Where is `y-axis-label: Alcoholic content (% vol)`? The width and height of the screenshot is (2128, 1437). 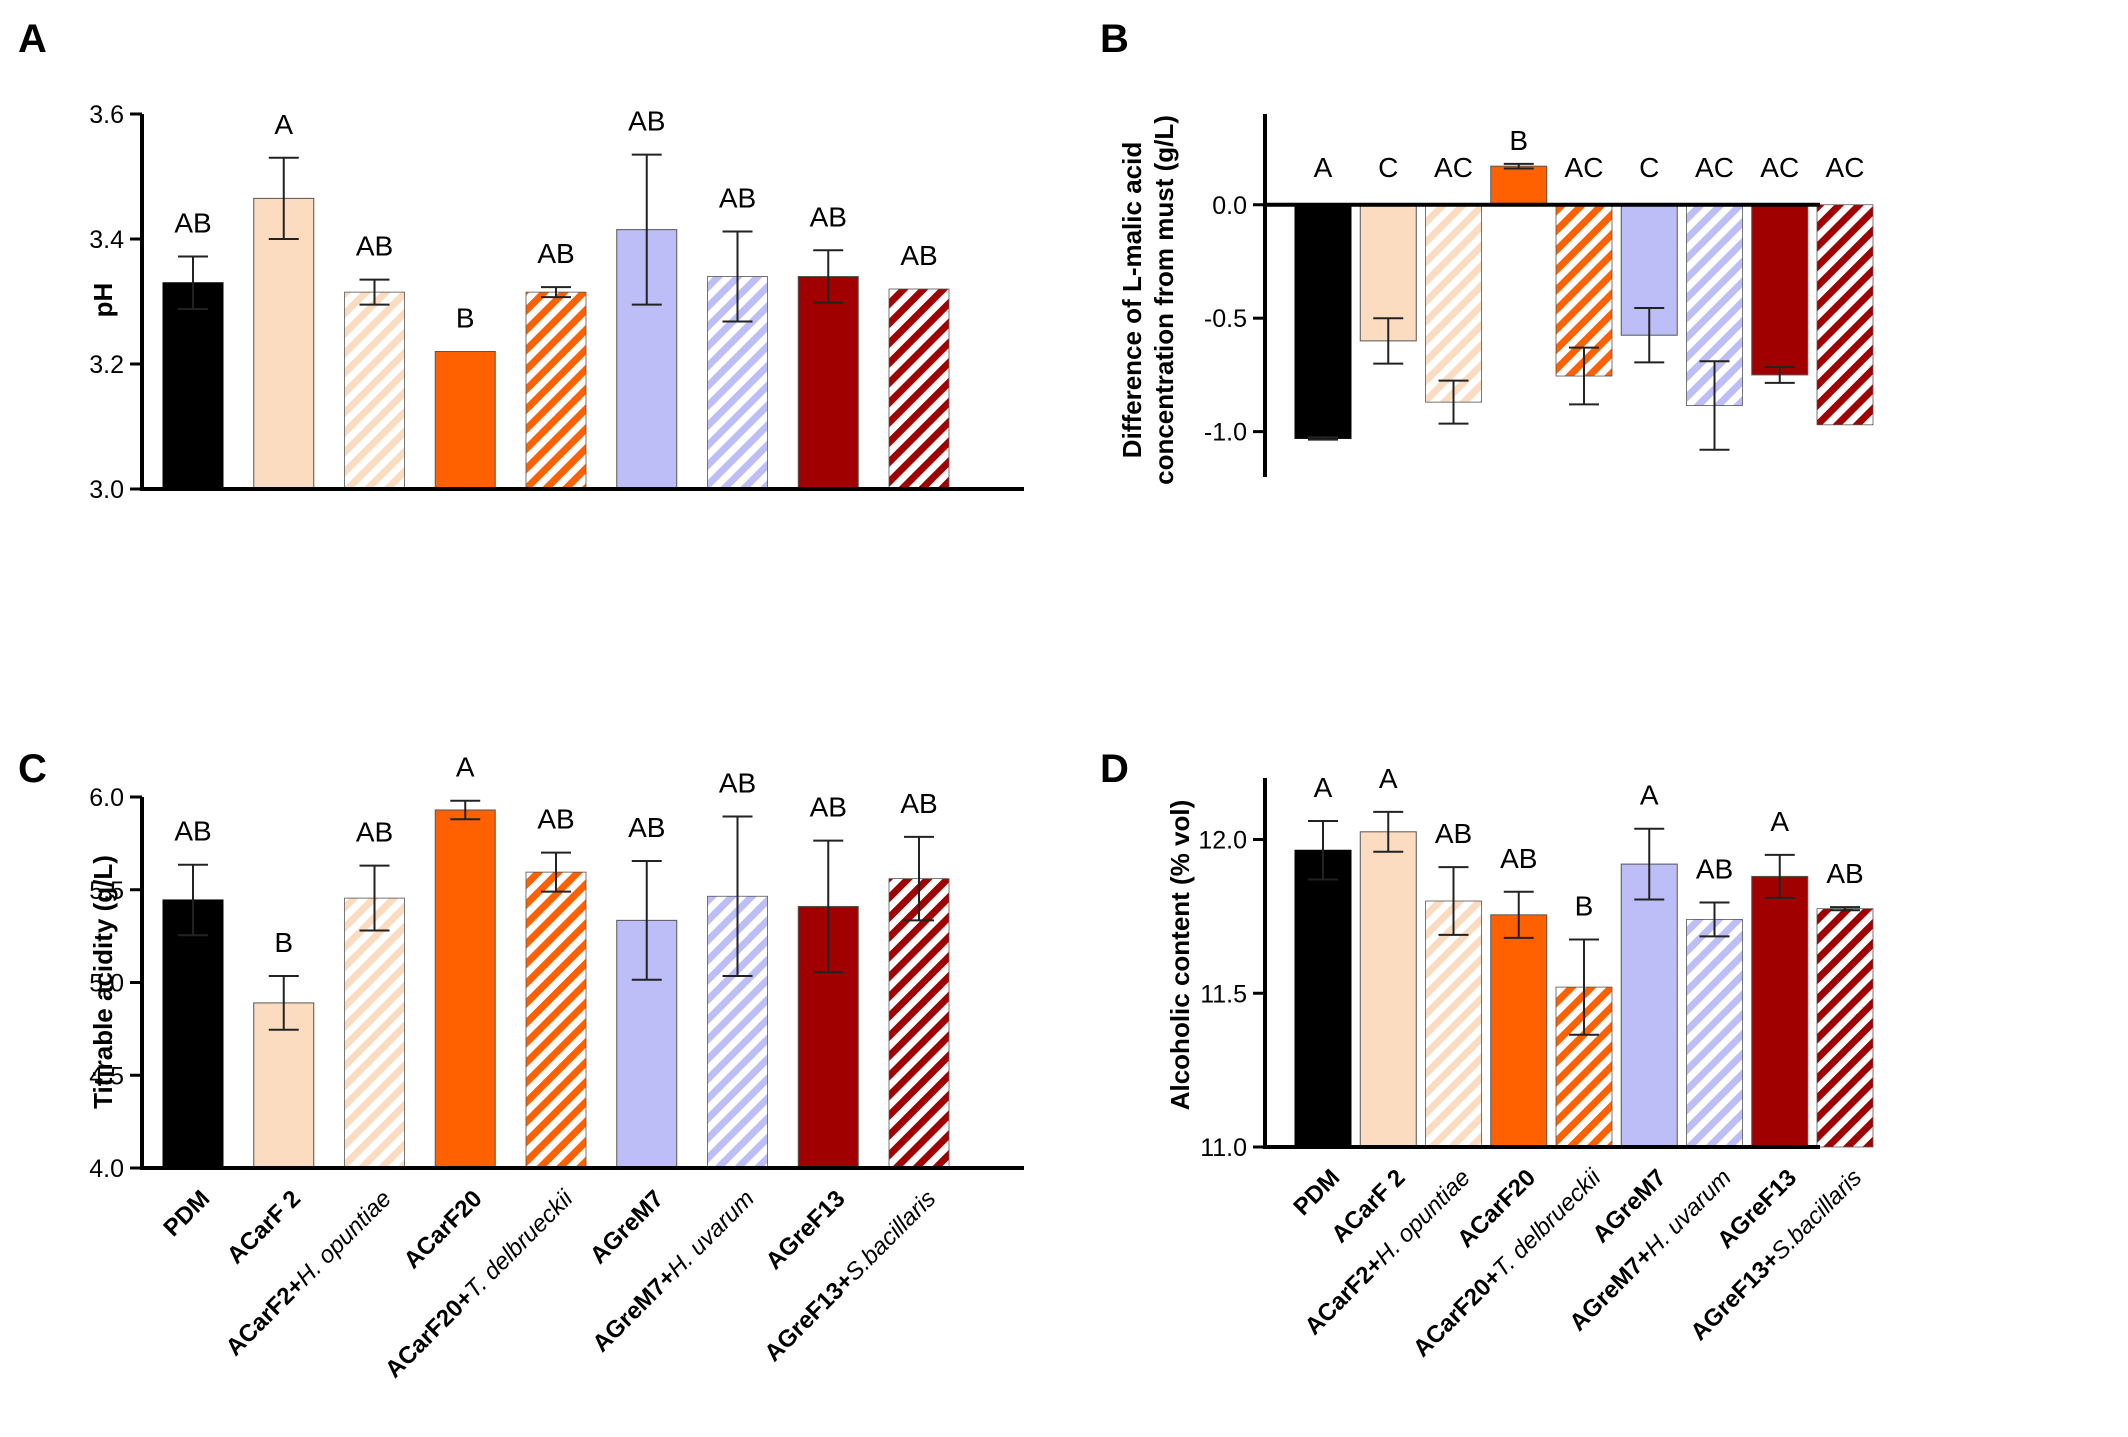
y-axis-label: Alcoholic content (% vol) is located at coordinates (1180, 955).